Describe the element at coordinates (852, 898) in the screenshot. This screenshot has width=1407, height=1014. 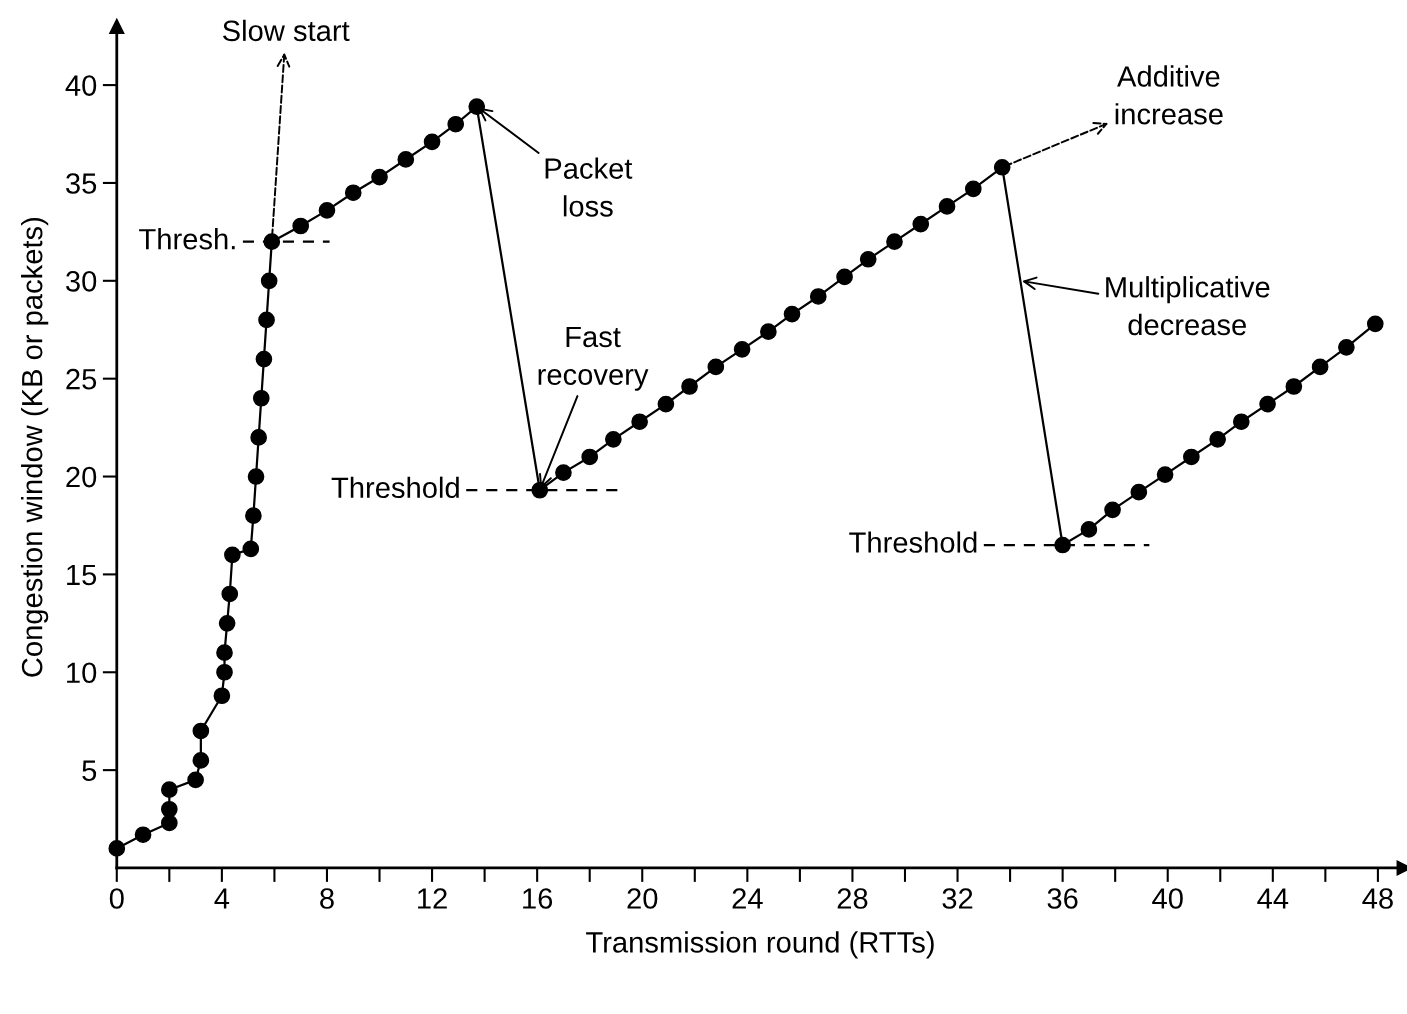
I see `x-tick-label: 28` at that location.